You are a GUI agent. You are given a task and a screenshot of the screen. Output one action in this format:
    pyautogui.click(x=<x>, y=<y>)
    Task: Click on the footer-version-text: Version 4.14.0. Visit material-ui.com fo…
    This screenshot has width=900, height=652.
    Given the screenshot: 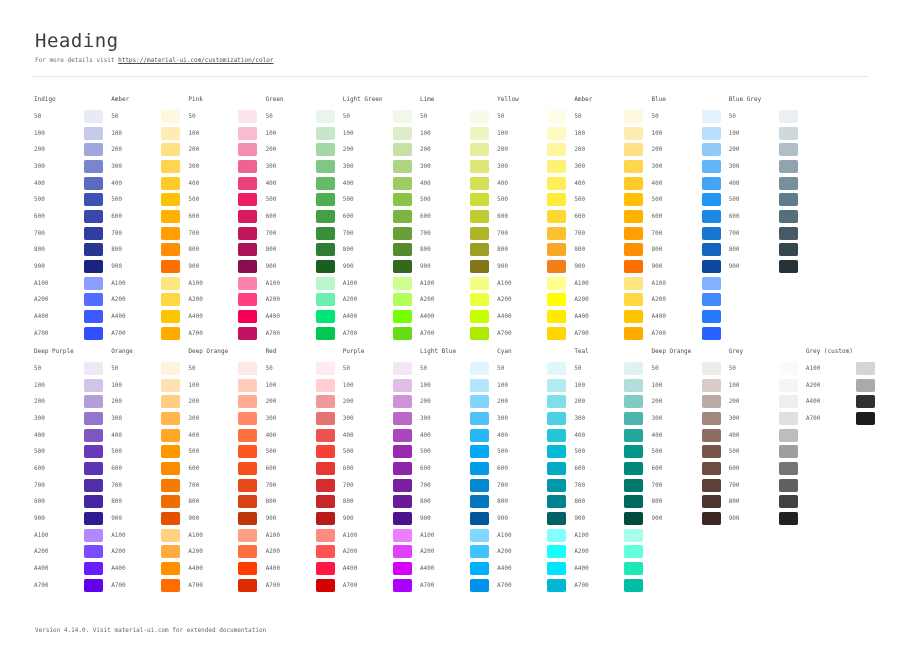 What is the action you would take?
    pyautogui.click(x=151, y=630)
    